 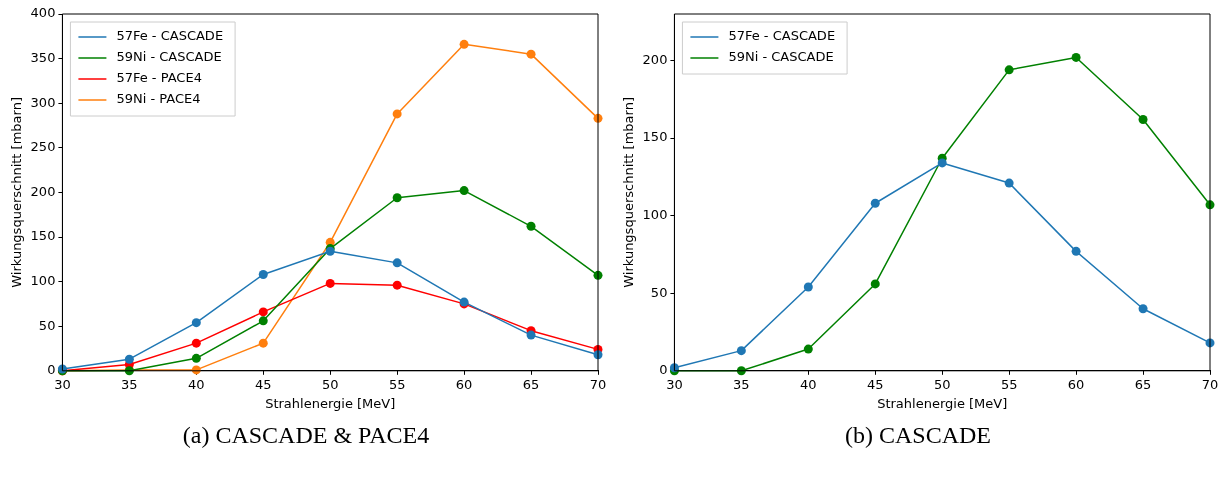 What do you see at coordinates (158, 99) in the screenshot?
I see `legend-label: 59Ni - PACE4` at bounding box center [158, 99].